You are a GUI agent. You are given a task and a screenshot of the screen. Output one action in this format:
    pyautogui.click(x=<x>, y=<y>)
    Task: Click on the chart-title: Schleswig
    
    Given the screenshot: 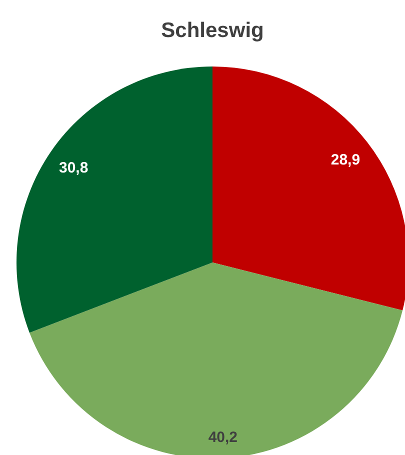 What is the action you would take?
    pyautogui.click(x=212, y=30)
    